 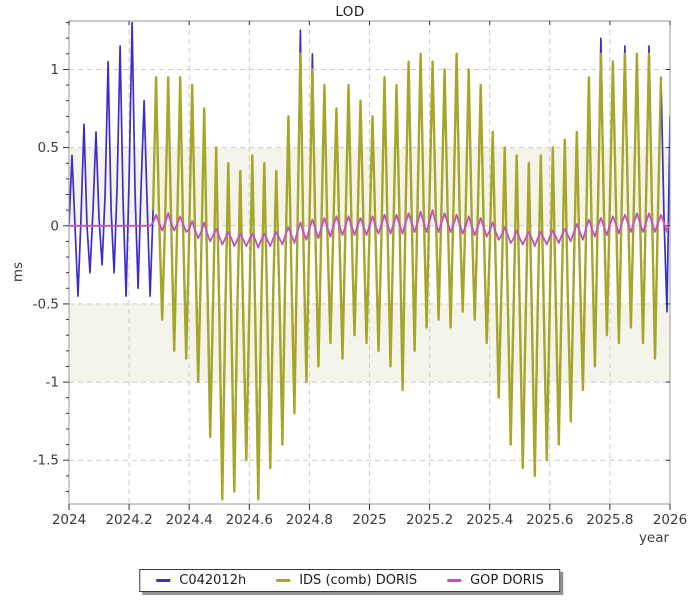 I want to click on legend-item-c042012h: C042012h, so click(x=201, y=580).